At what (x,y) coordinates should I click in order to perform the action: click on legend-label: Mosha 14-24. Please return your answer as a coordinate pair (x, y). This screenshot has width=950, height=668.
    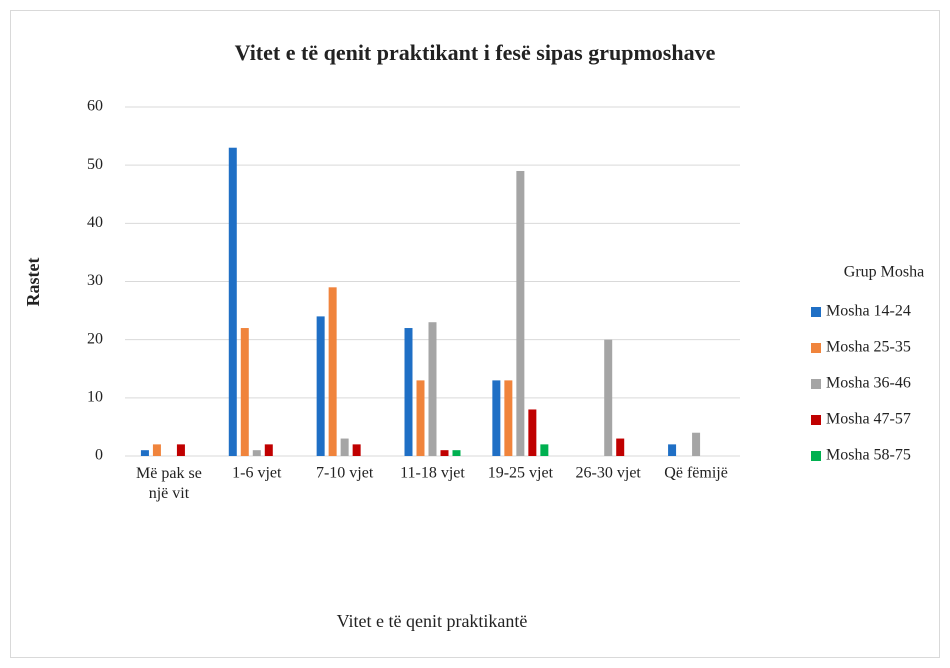
    Looking at the image, I should click on (868, 311).